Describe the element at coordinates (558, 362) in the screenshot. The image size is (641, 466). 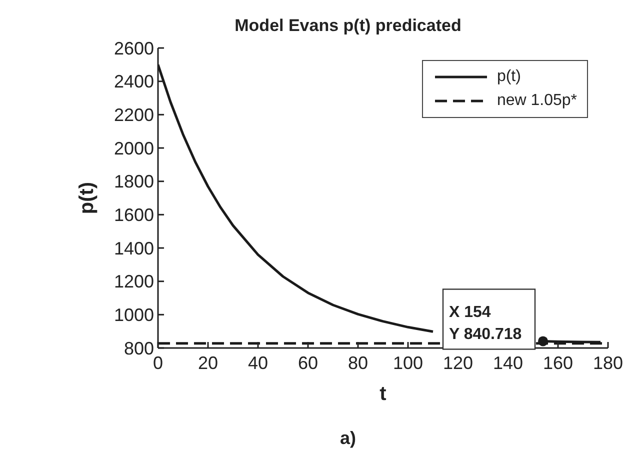
I see `x-tick-label: 160` at that location.